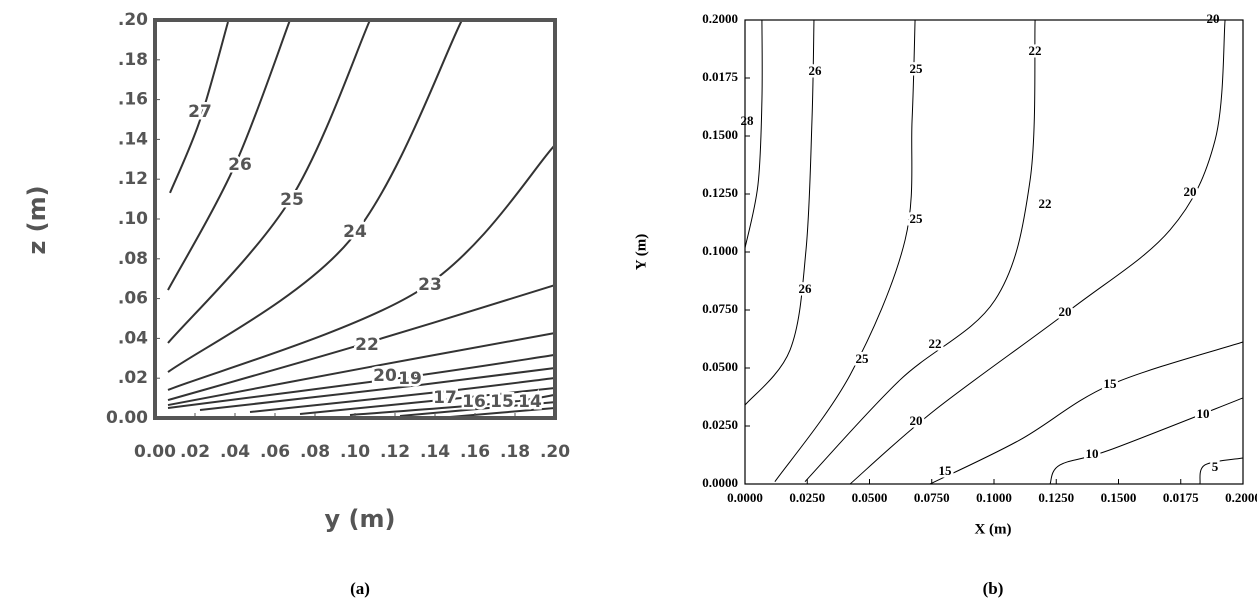 The height and width of the screenshot is (606, 1257). I want to click on x-tick-label: .18, so click(515, 452).